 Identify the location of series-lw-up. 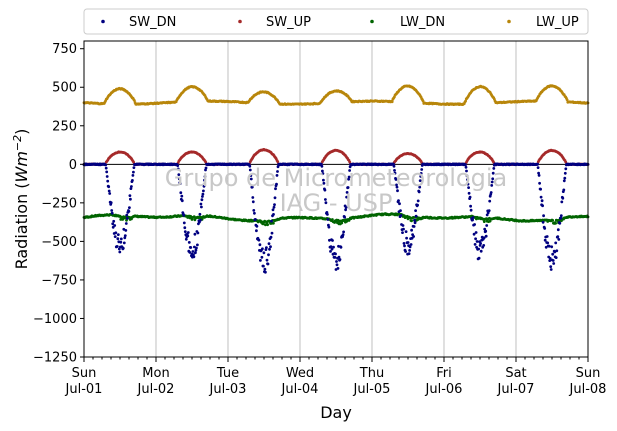
(336, 95).